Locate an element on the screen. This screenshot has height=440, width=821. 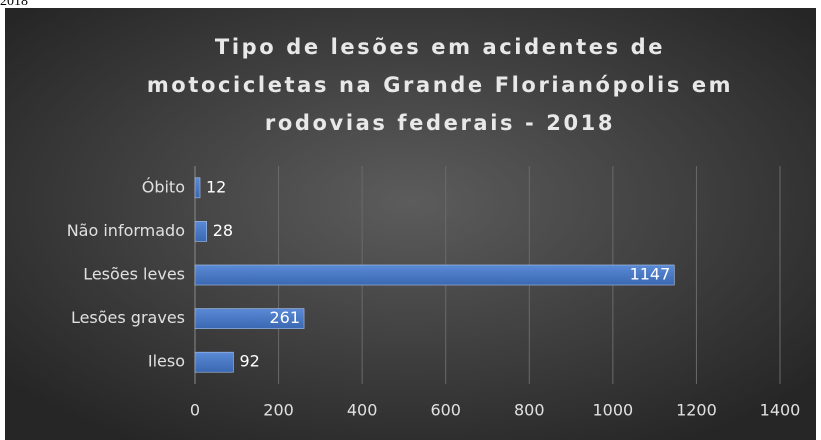
x-tick-label: 1400 is located at coordinates (780, 410).